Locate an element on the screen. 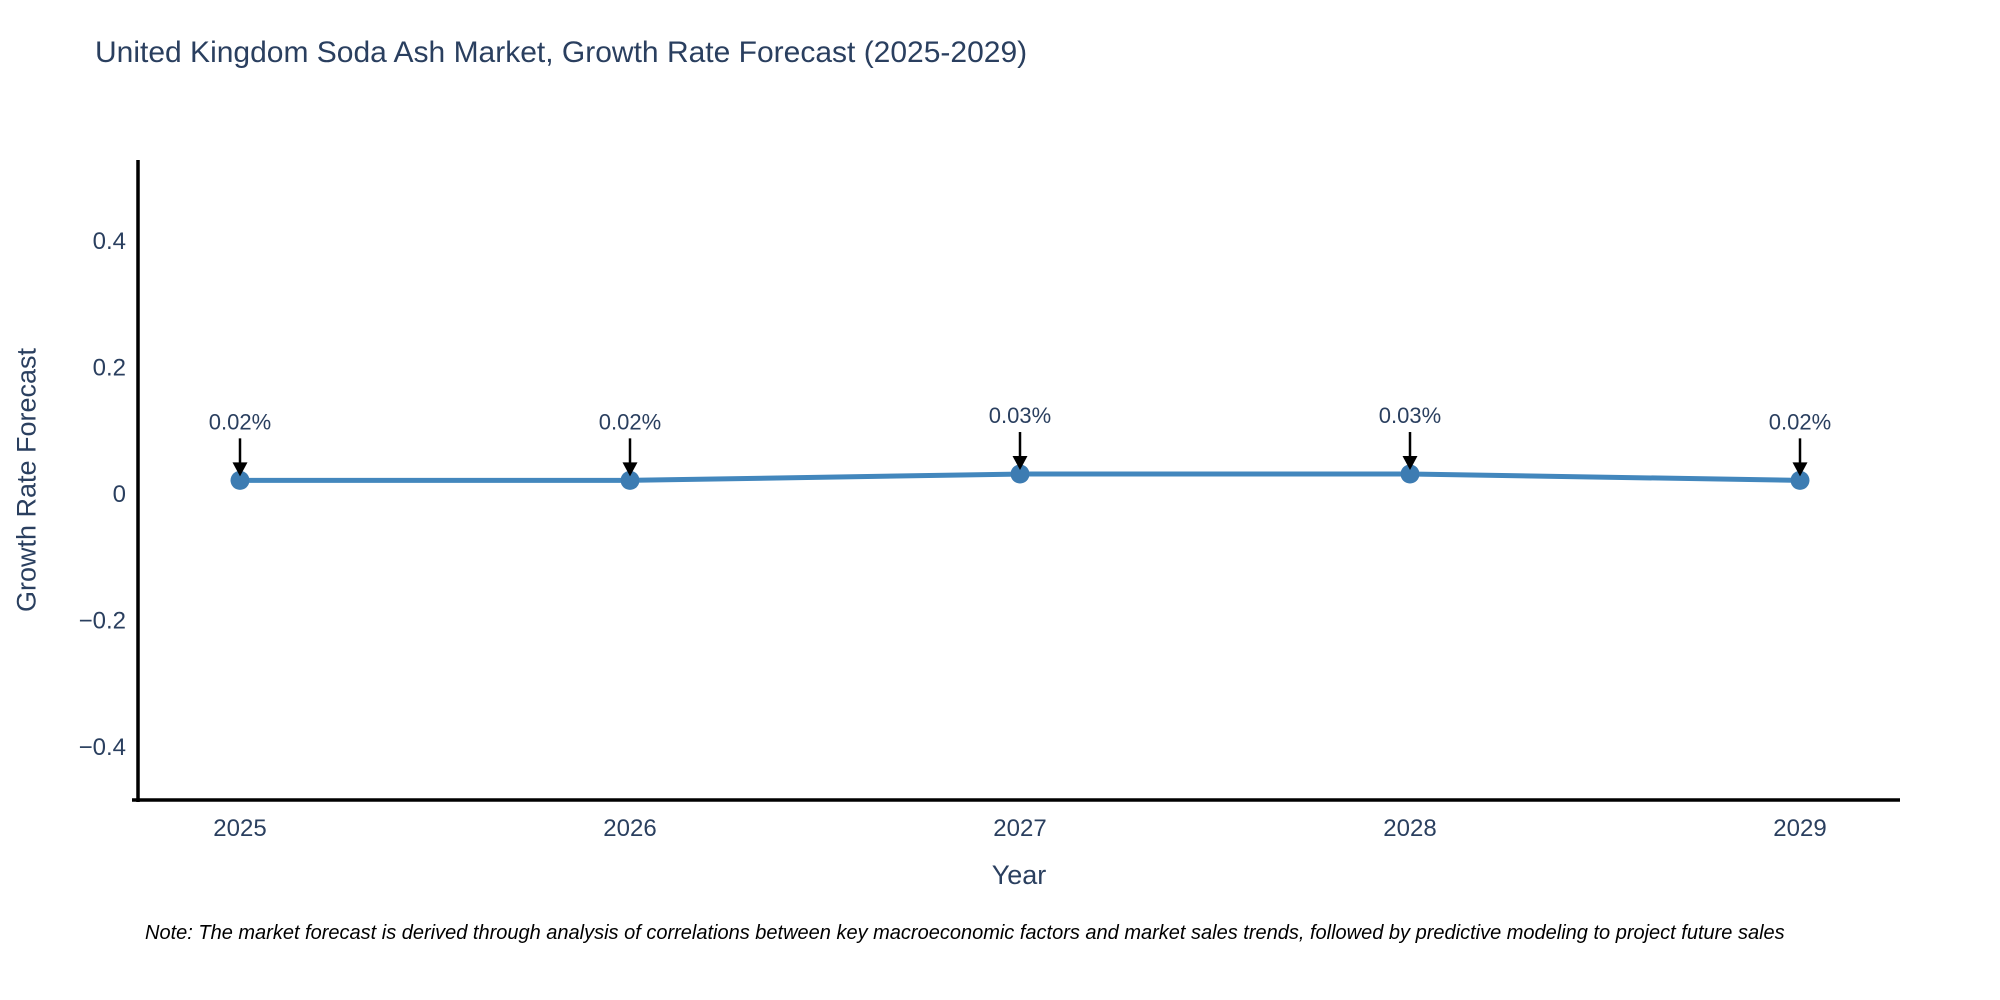  y-tick-label: −0.4 is located at coordinates (102, 747).